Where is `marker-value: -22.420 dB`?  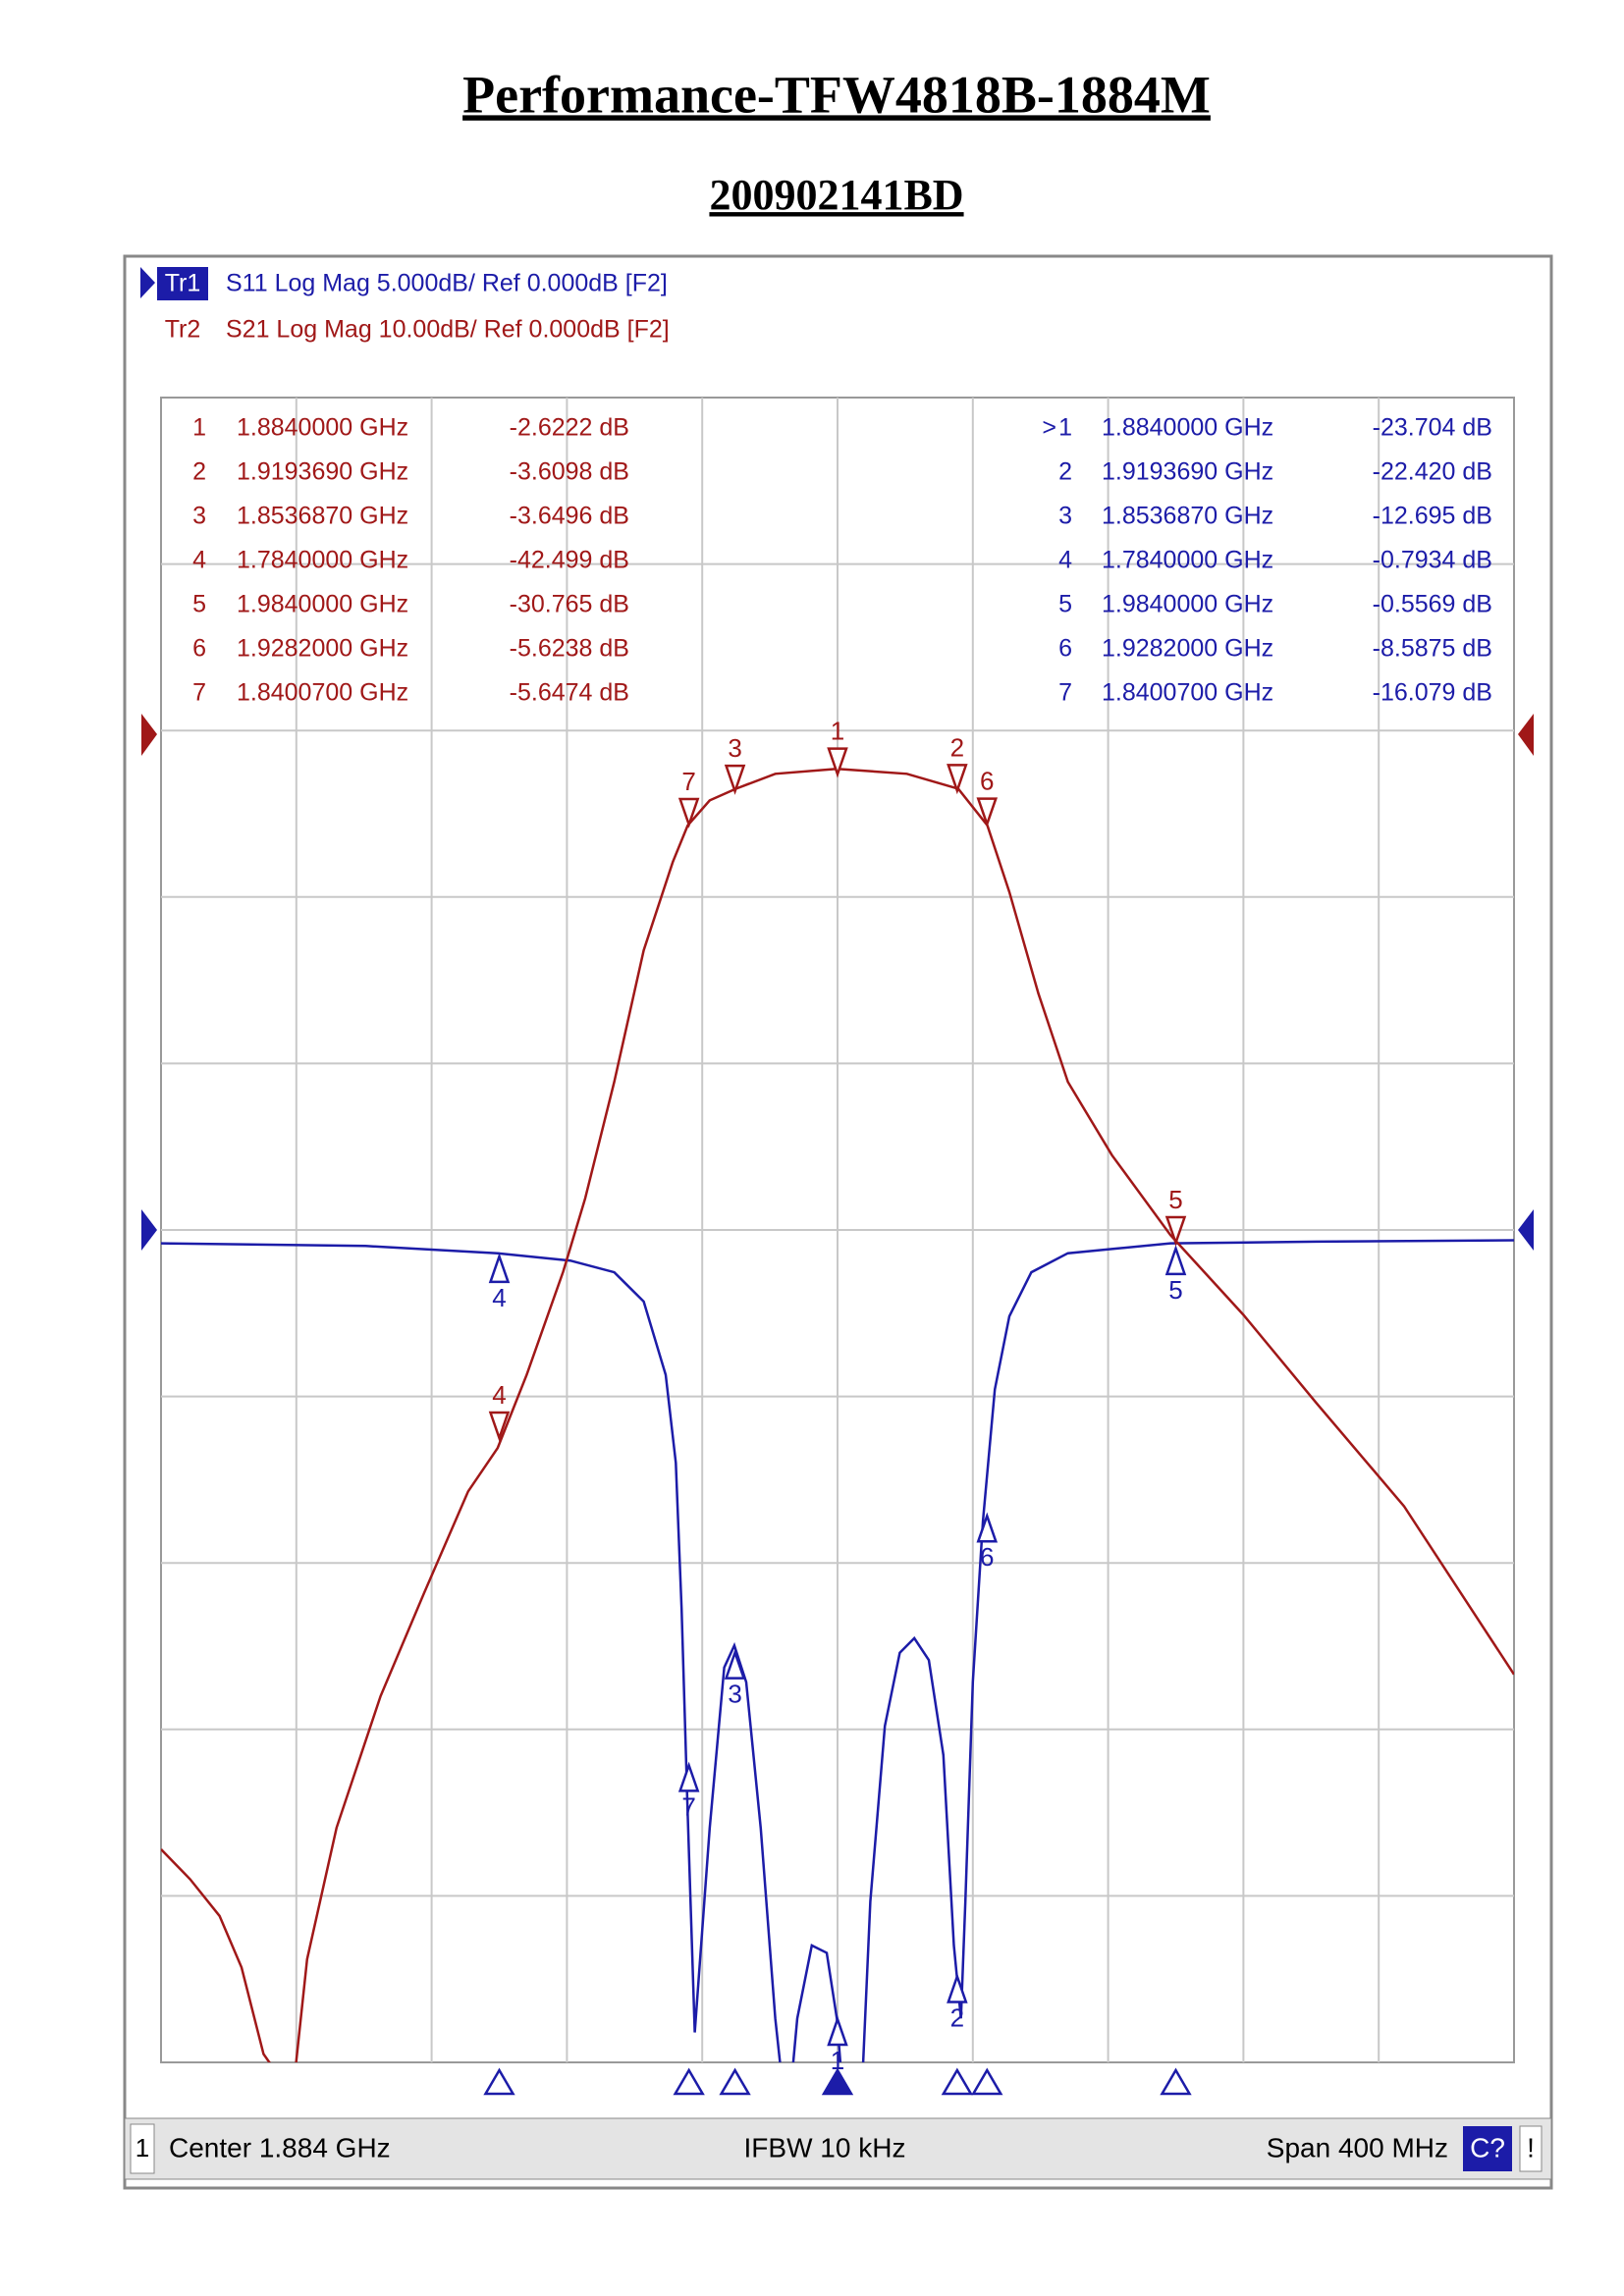 marker-value: -22.420 dB is located at coordinates (1432, 472).